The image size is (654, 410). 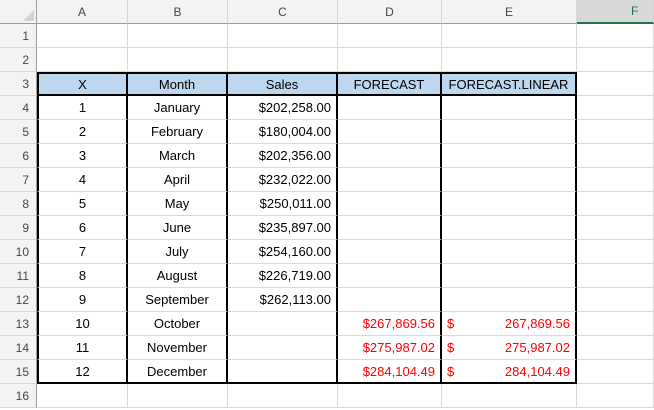 I want to click on cell-e9, so click(x=509, y=228).